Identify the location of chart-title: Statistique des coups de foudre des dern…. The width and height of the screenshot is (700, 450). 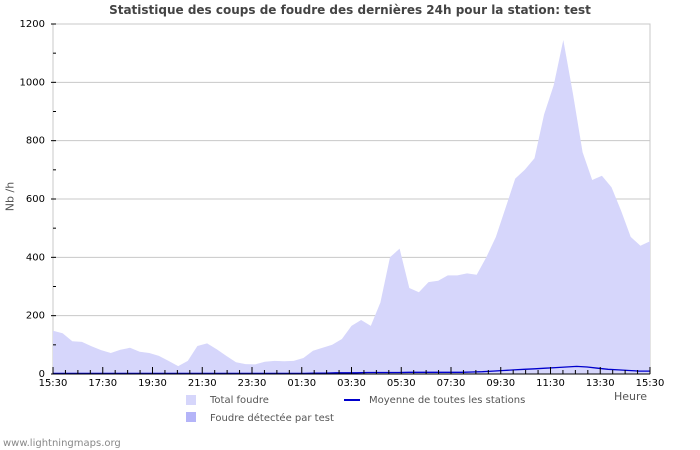
(350, 10).